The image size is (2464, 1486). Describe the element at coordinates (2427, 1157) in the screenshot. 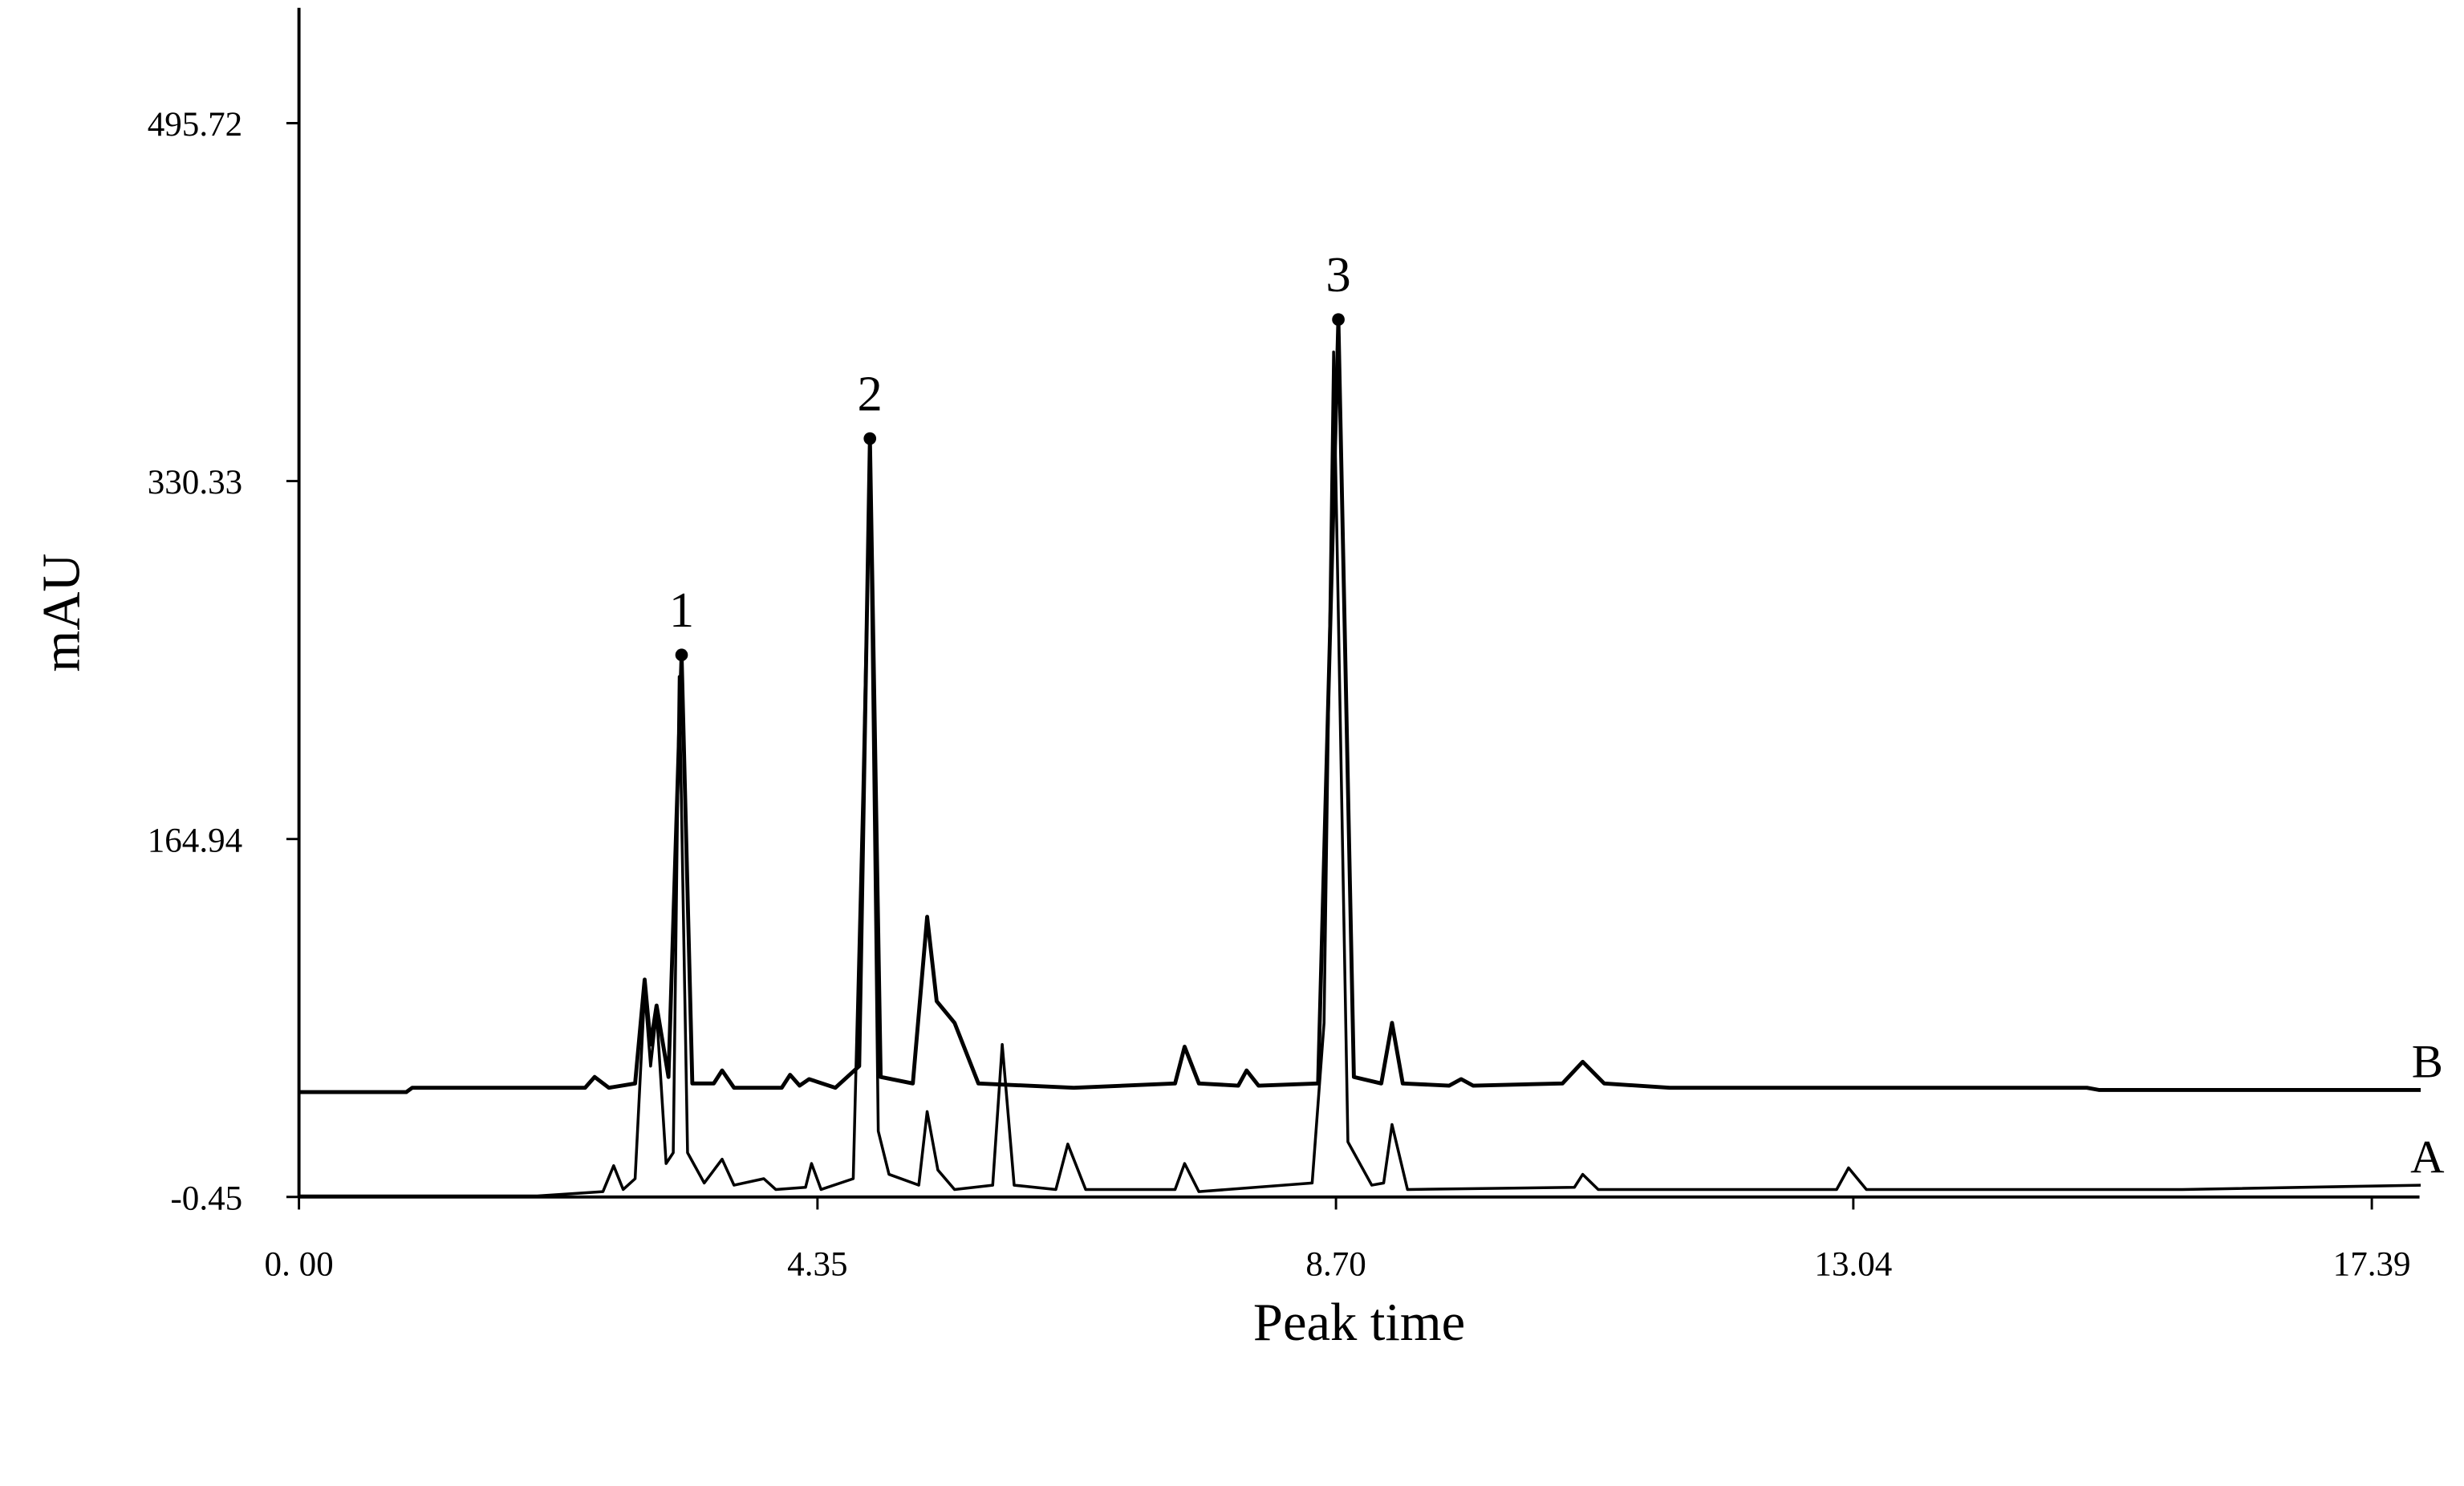

I see `series-label: A` at that location.